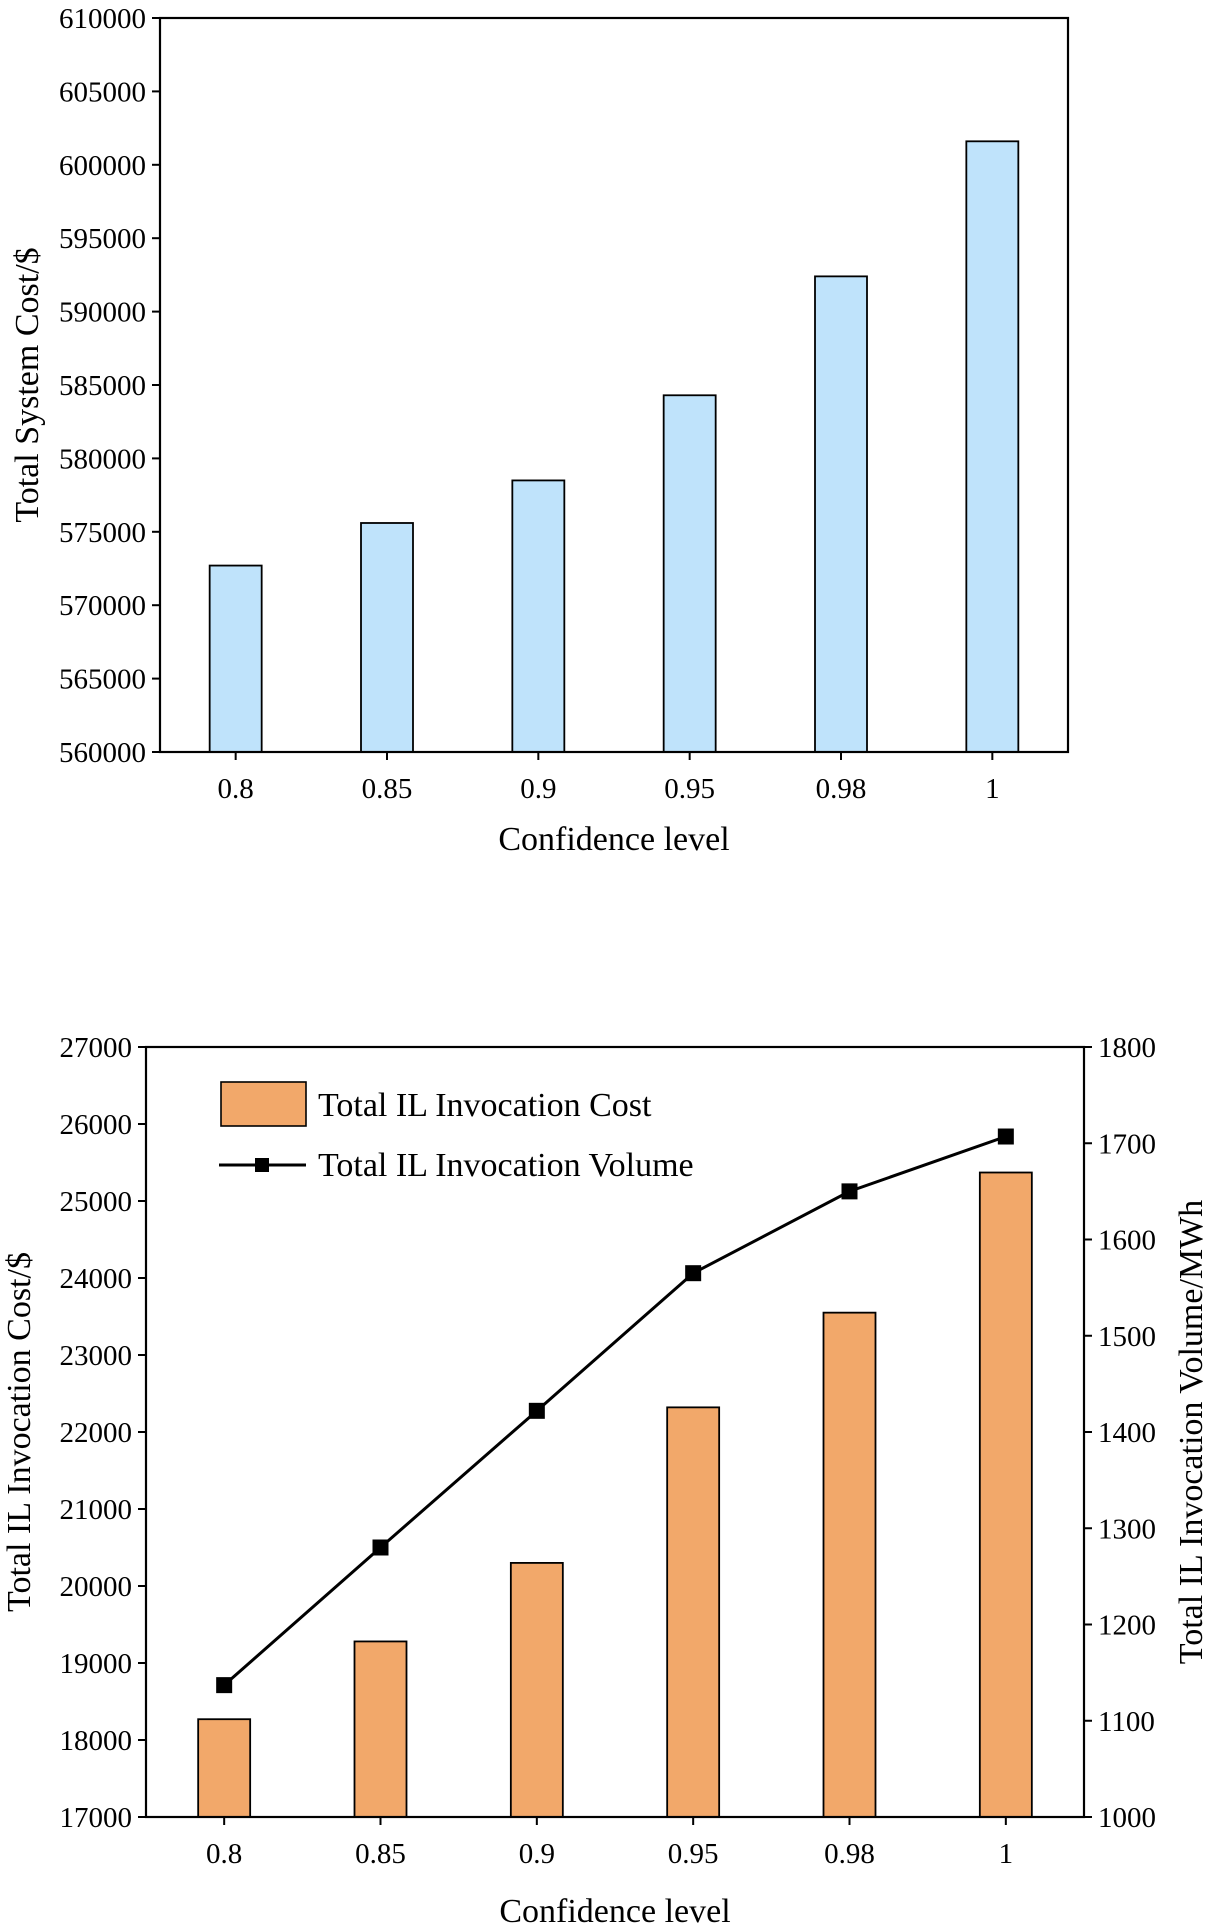 The image size is (1212, 1932). I want to click on c1-y-tick-label: 590000, so click(102, 313).